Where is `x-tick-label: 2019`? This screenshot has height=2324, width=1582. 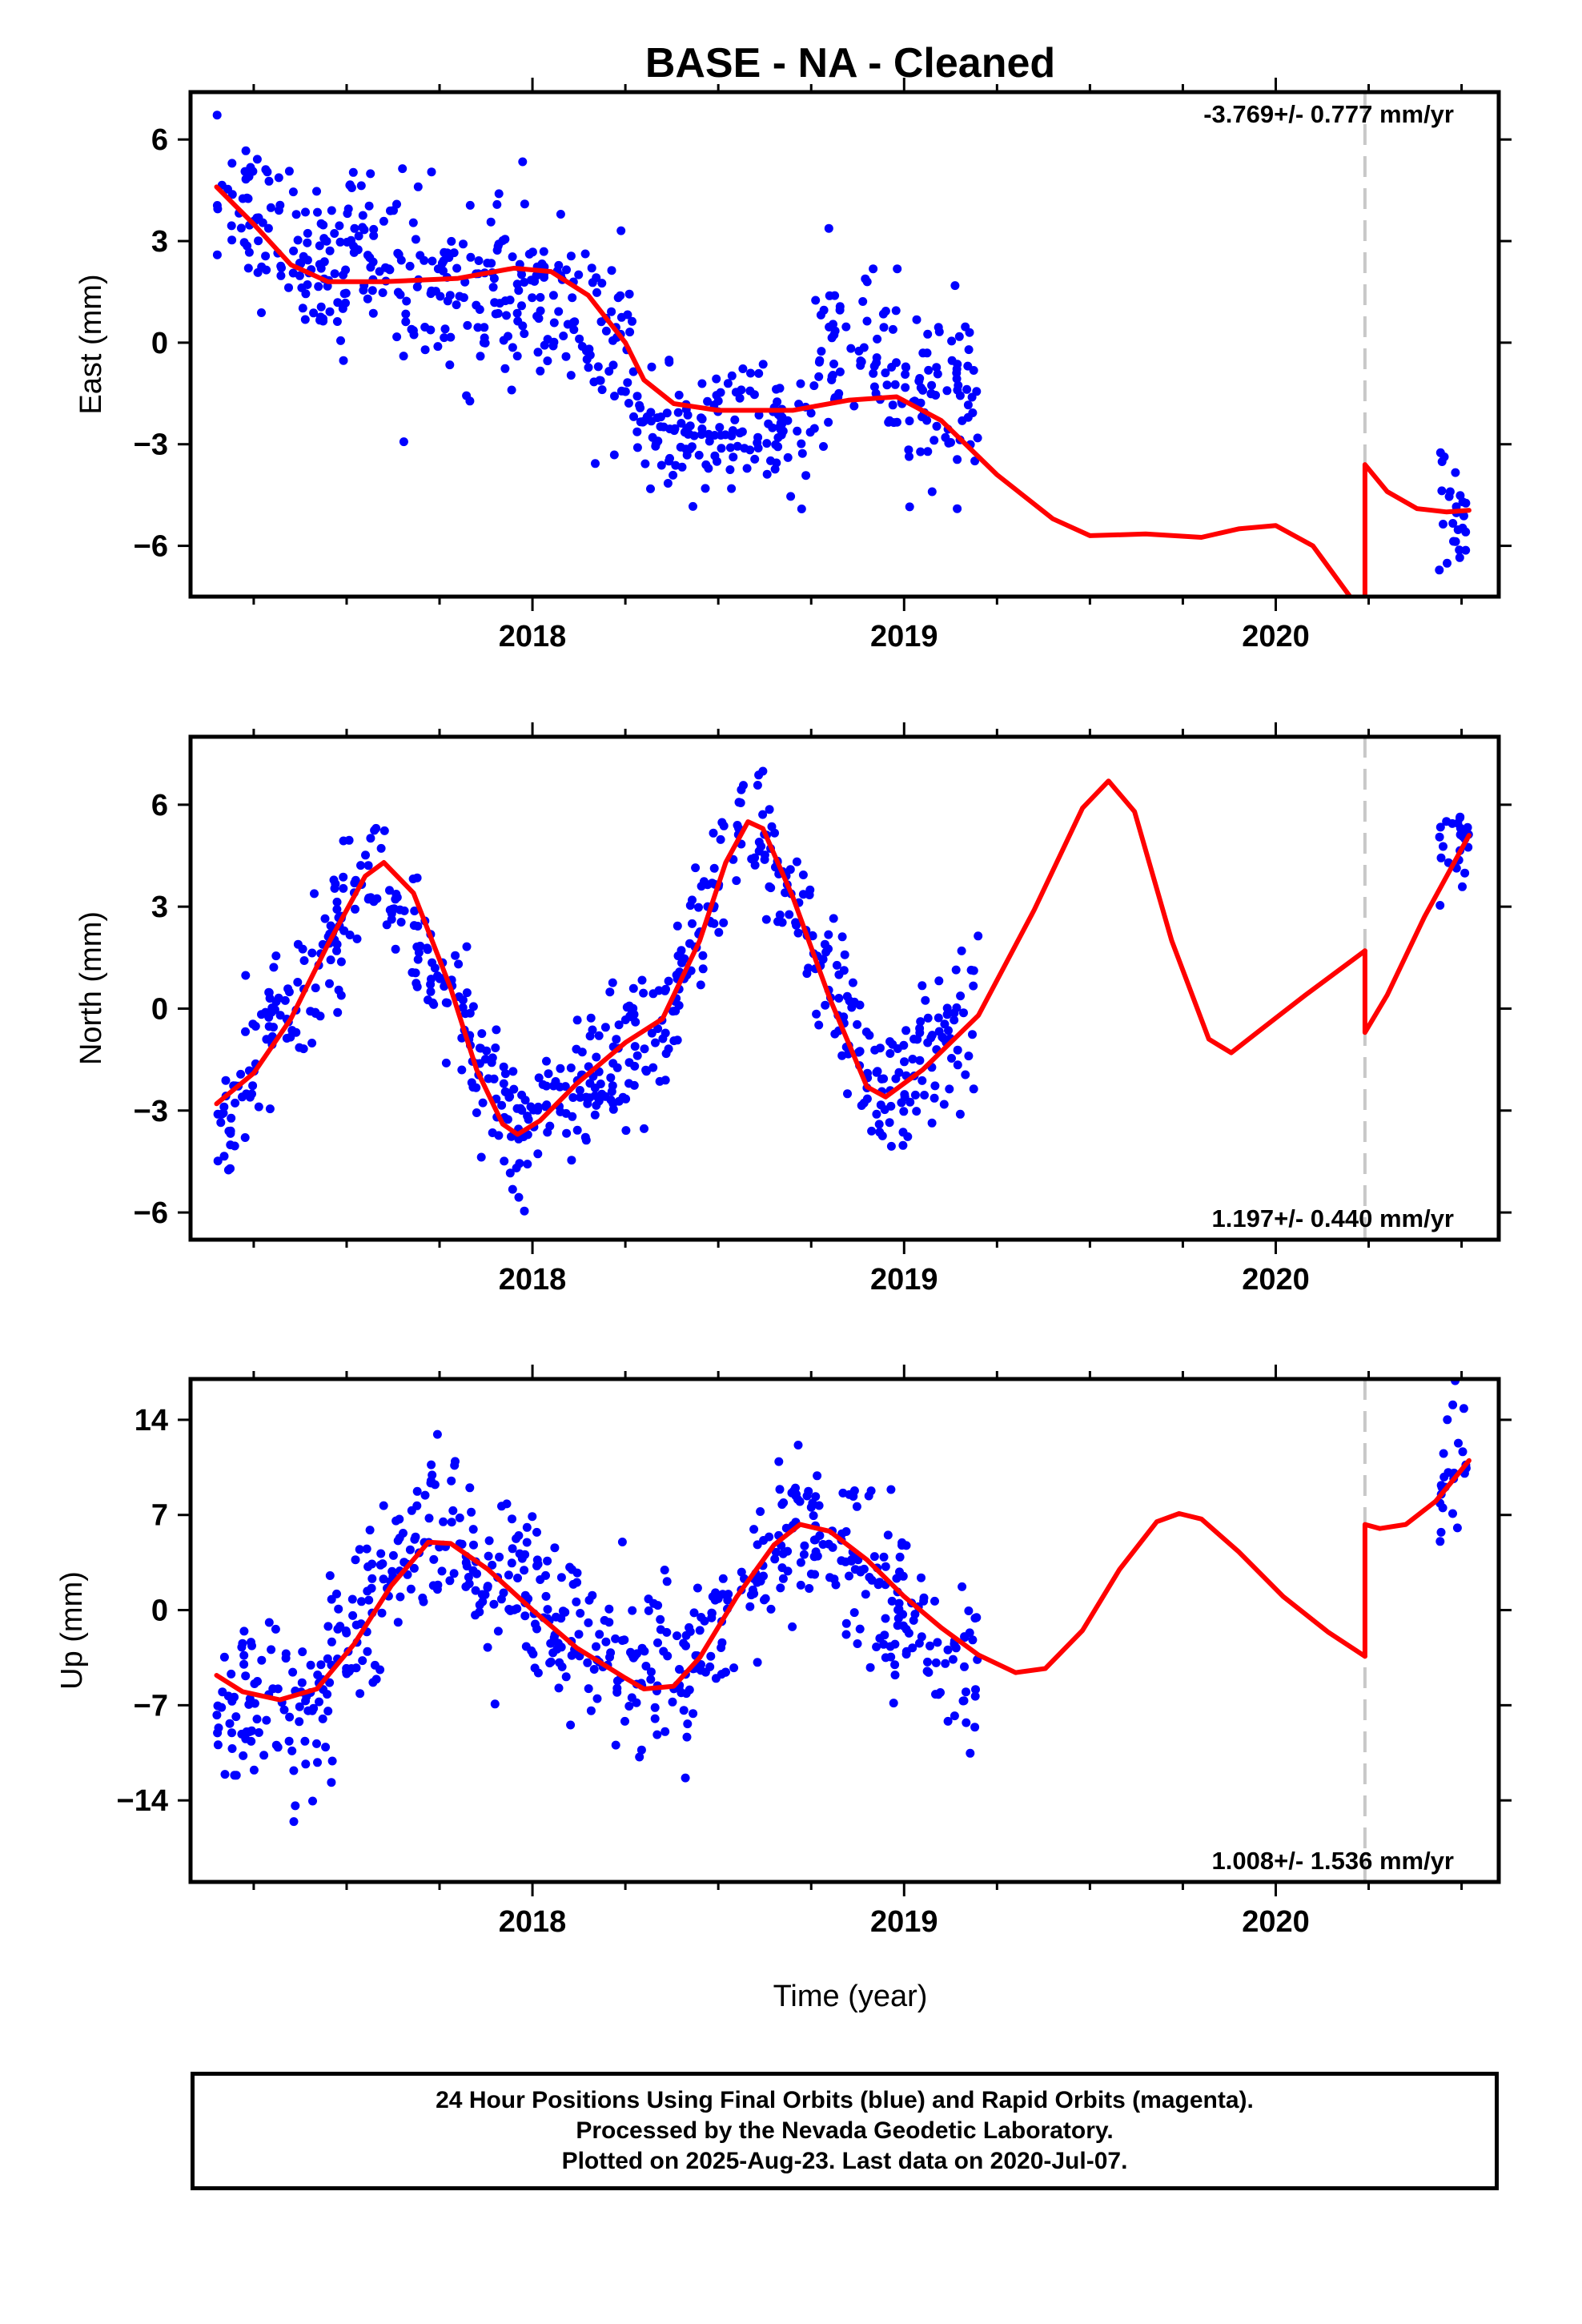
x-tick-label: 2019 is located at coordinates (904, 1280).